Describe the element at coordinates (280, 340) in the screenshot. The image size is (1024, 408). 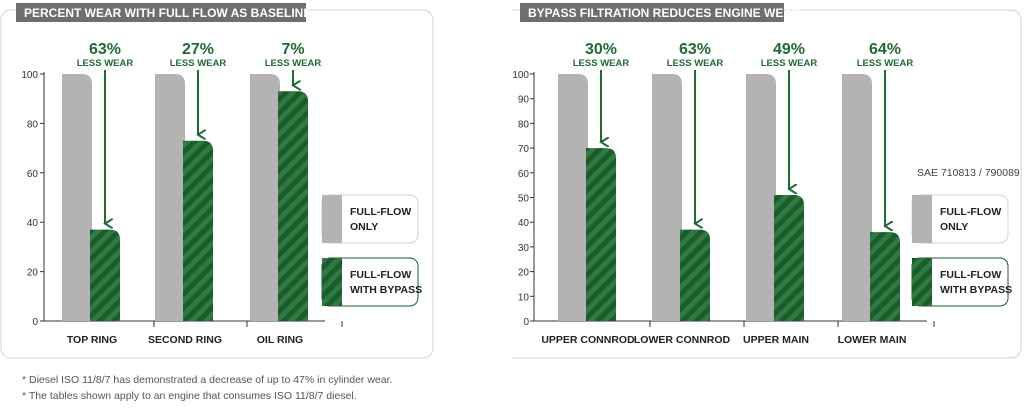
I see `category-label: OIL RING` at that location.